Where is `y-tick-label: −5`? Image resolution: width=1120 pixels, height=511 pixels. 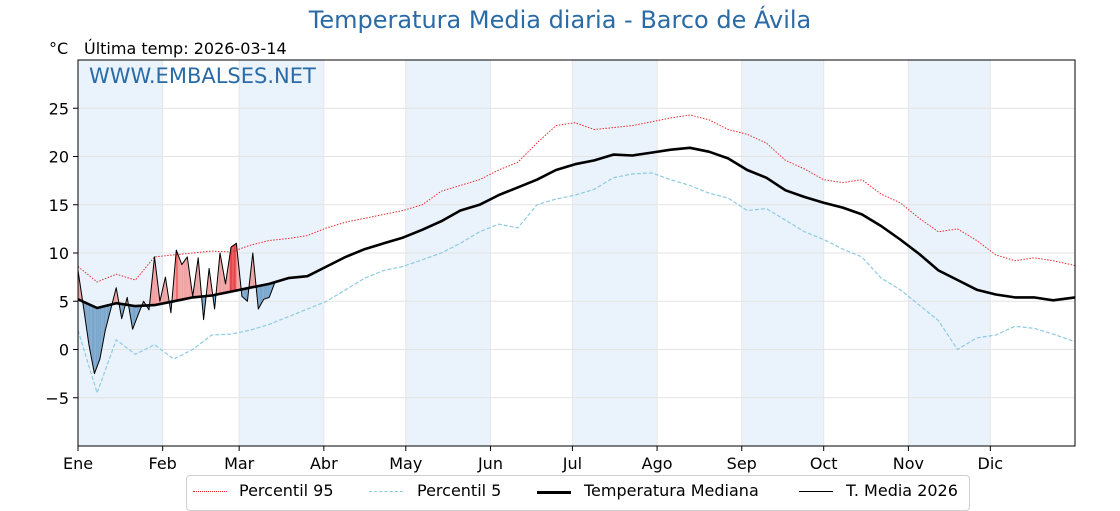
y-tick-label: −5 is located at coordinates (57, 398).